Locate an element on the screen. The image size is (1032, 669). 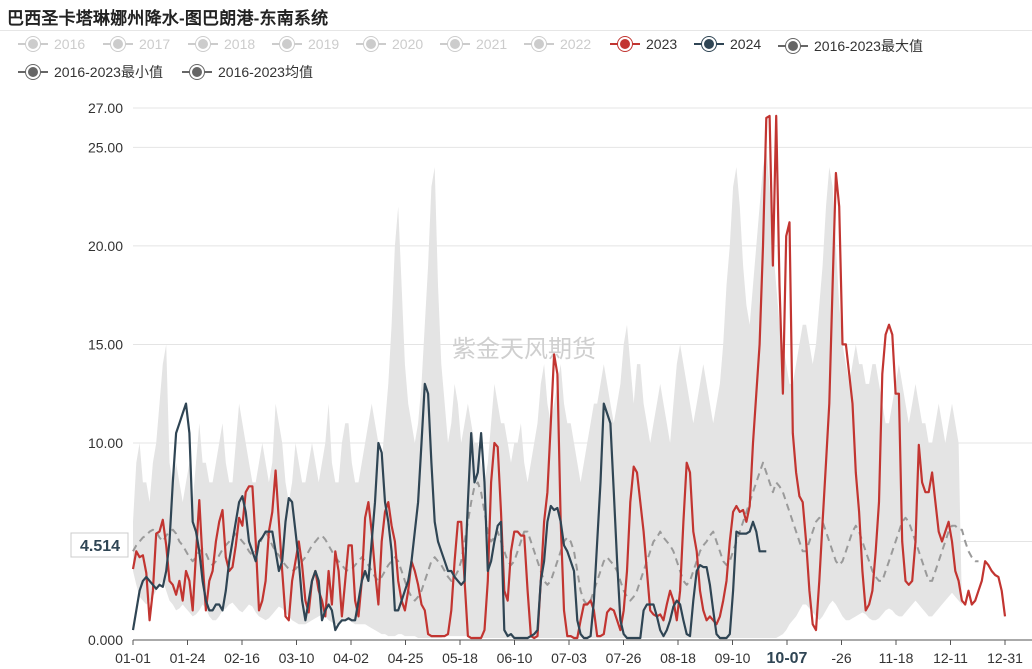
hover-value-box is located at coordinates (99, 545).